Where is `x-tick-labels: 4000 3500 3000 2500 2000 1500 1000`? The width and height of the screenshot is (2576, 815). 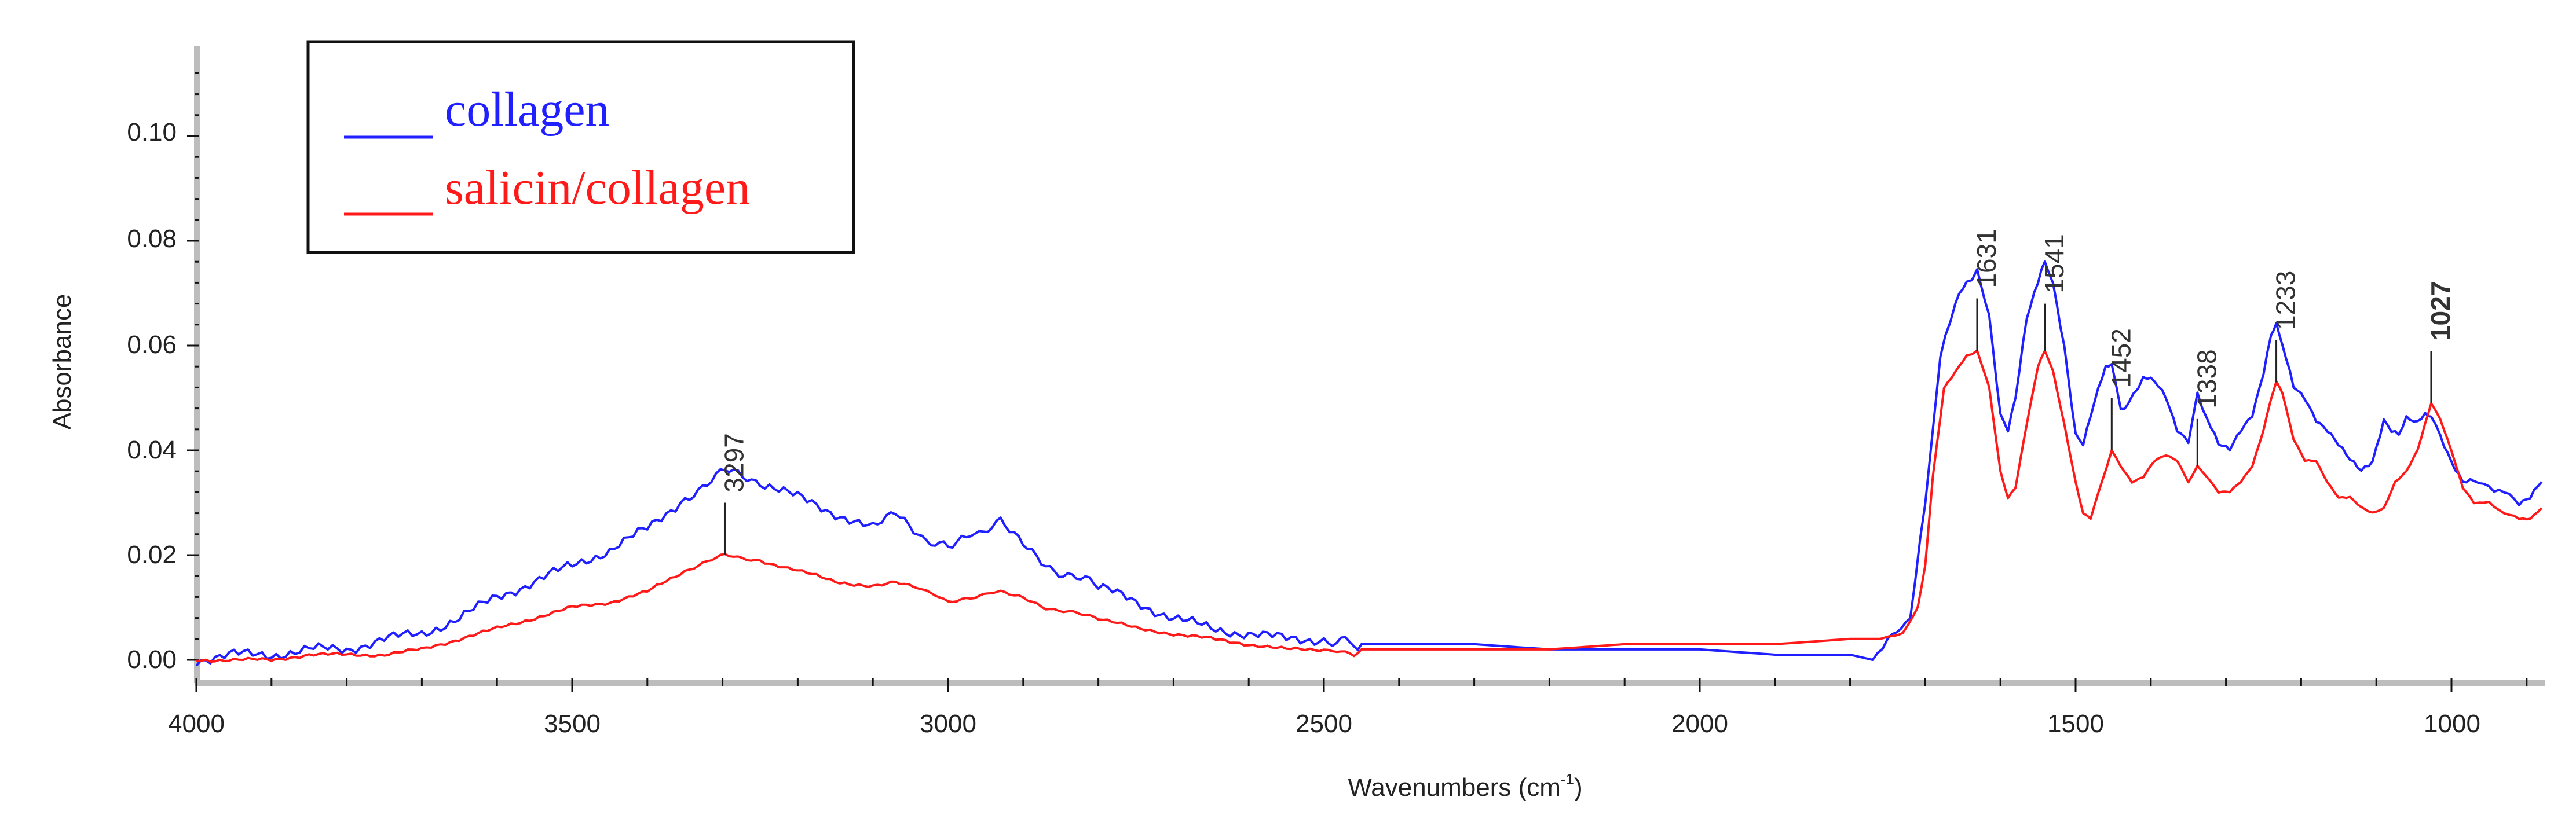 x-tick-labels: 4000 3500 3000 2500 2000 1500 1000 is located at coordinates (1324, 724).